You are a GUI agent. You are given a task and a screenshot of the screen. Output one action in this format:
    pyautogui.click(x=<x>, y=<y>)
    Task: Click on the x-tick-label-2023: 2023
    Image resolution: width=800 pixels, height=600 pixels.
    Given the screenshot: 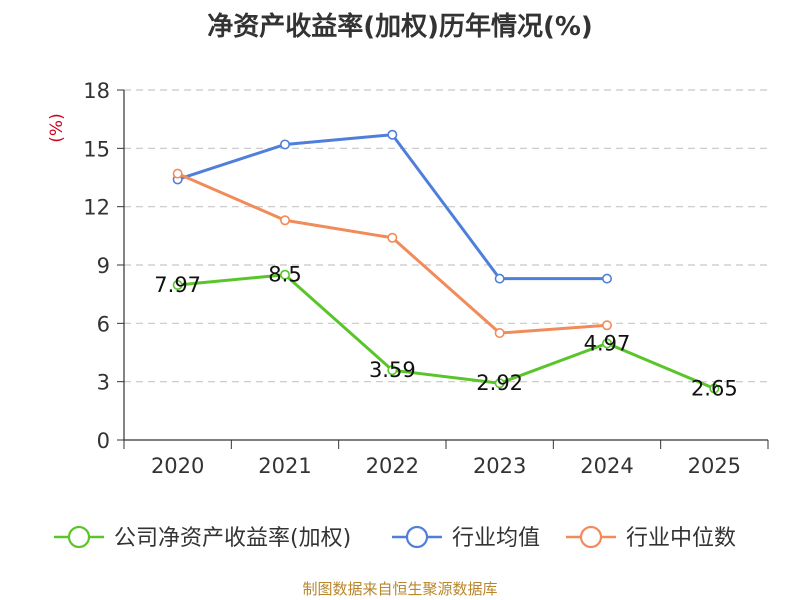 What is the action you would take?
    pyautogui.click(x=499, y=466)
    